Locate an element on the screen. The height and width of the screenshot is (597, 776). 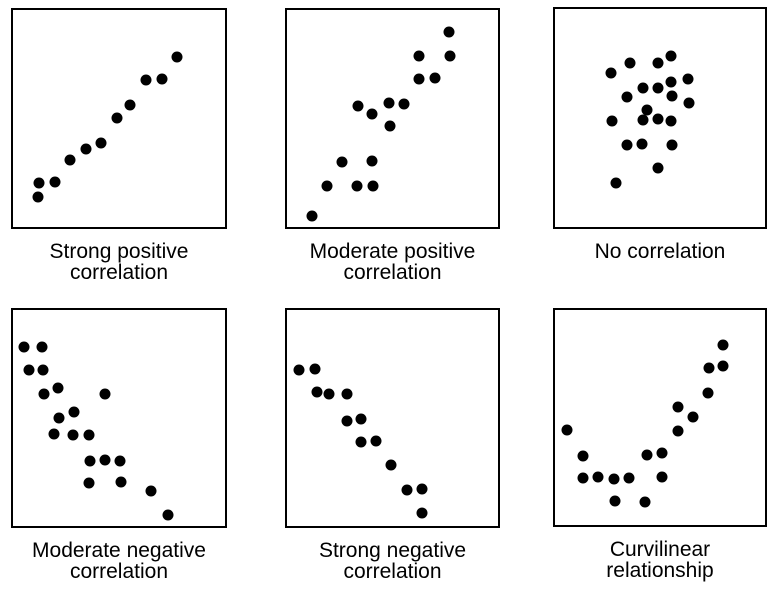
caption-line: Moderate negative is located at coordinates (119, 550).